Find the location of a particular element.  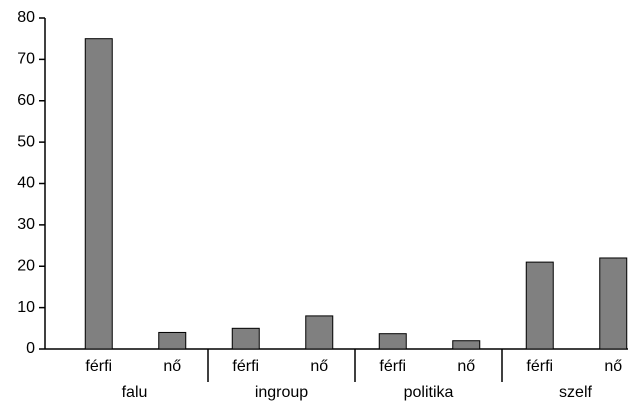

group-label: ingroup is located at coordinates (281, 392).